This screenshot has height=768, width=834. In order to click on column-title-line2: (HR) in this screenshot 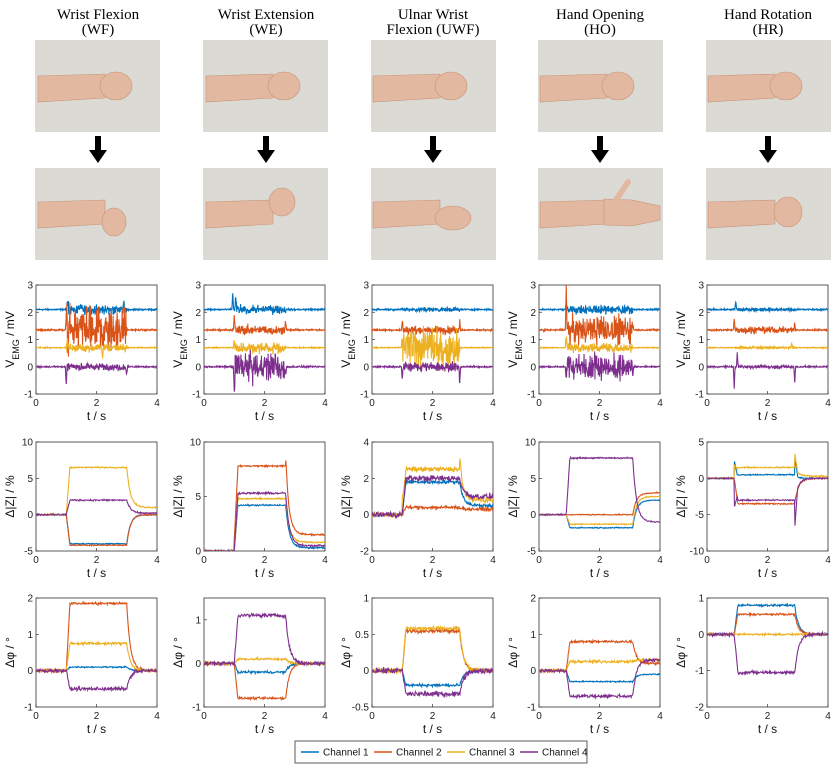, I will do `click(768, 30)`.